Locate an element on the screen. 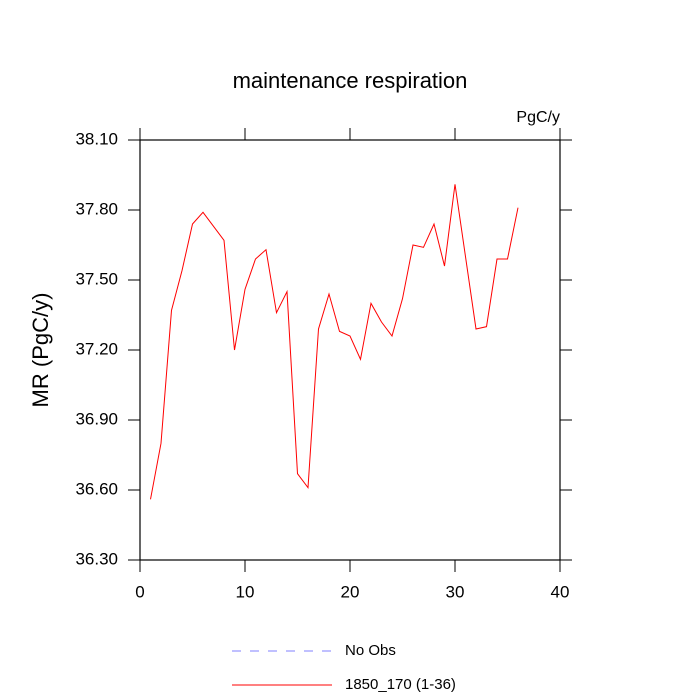 This screenshot has height=700, width=700. x-tick-label: 0 is located at coordinates (139, 591).